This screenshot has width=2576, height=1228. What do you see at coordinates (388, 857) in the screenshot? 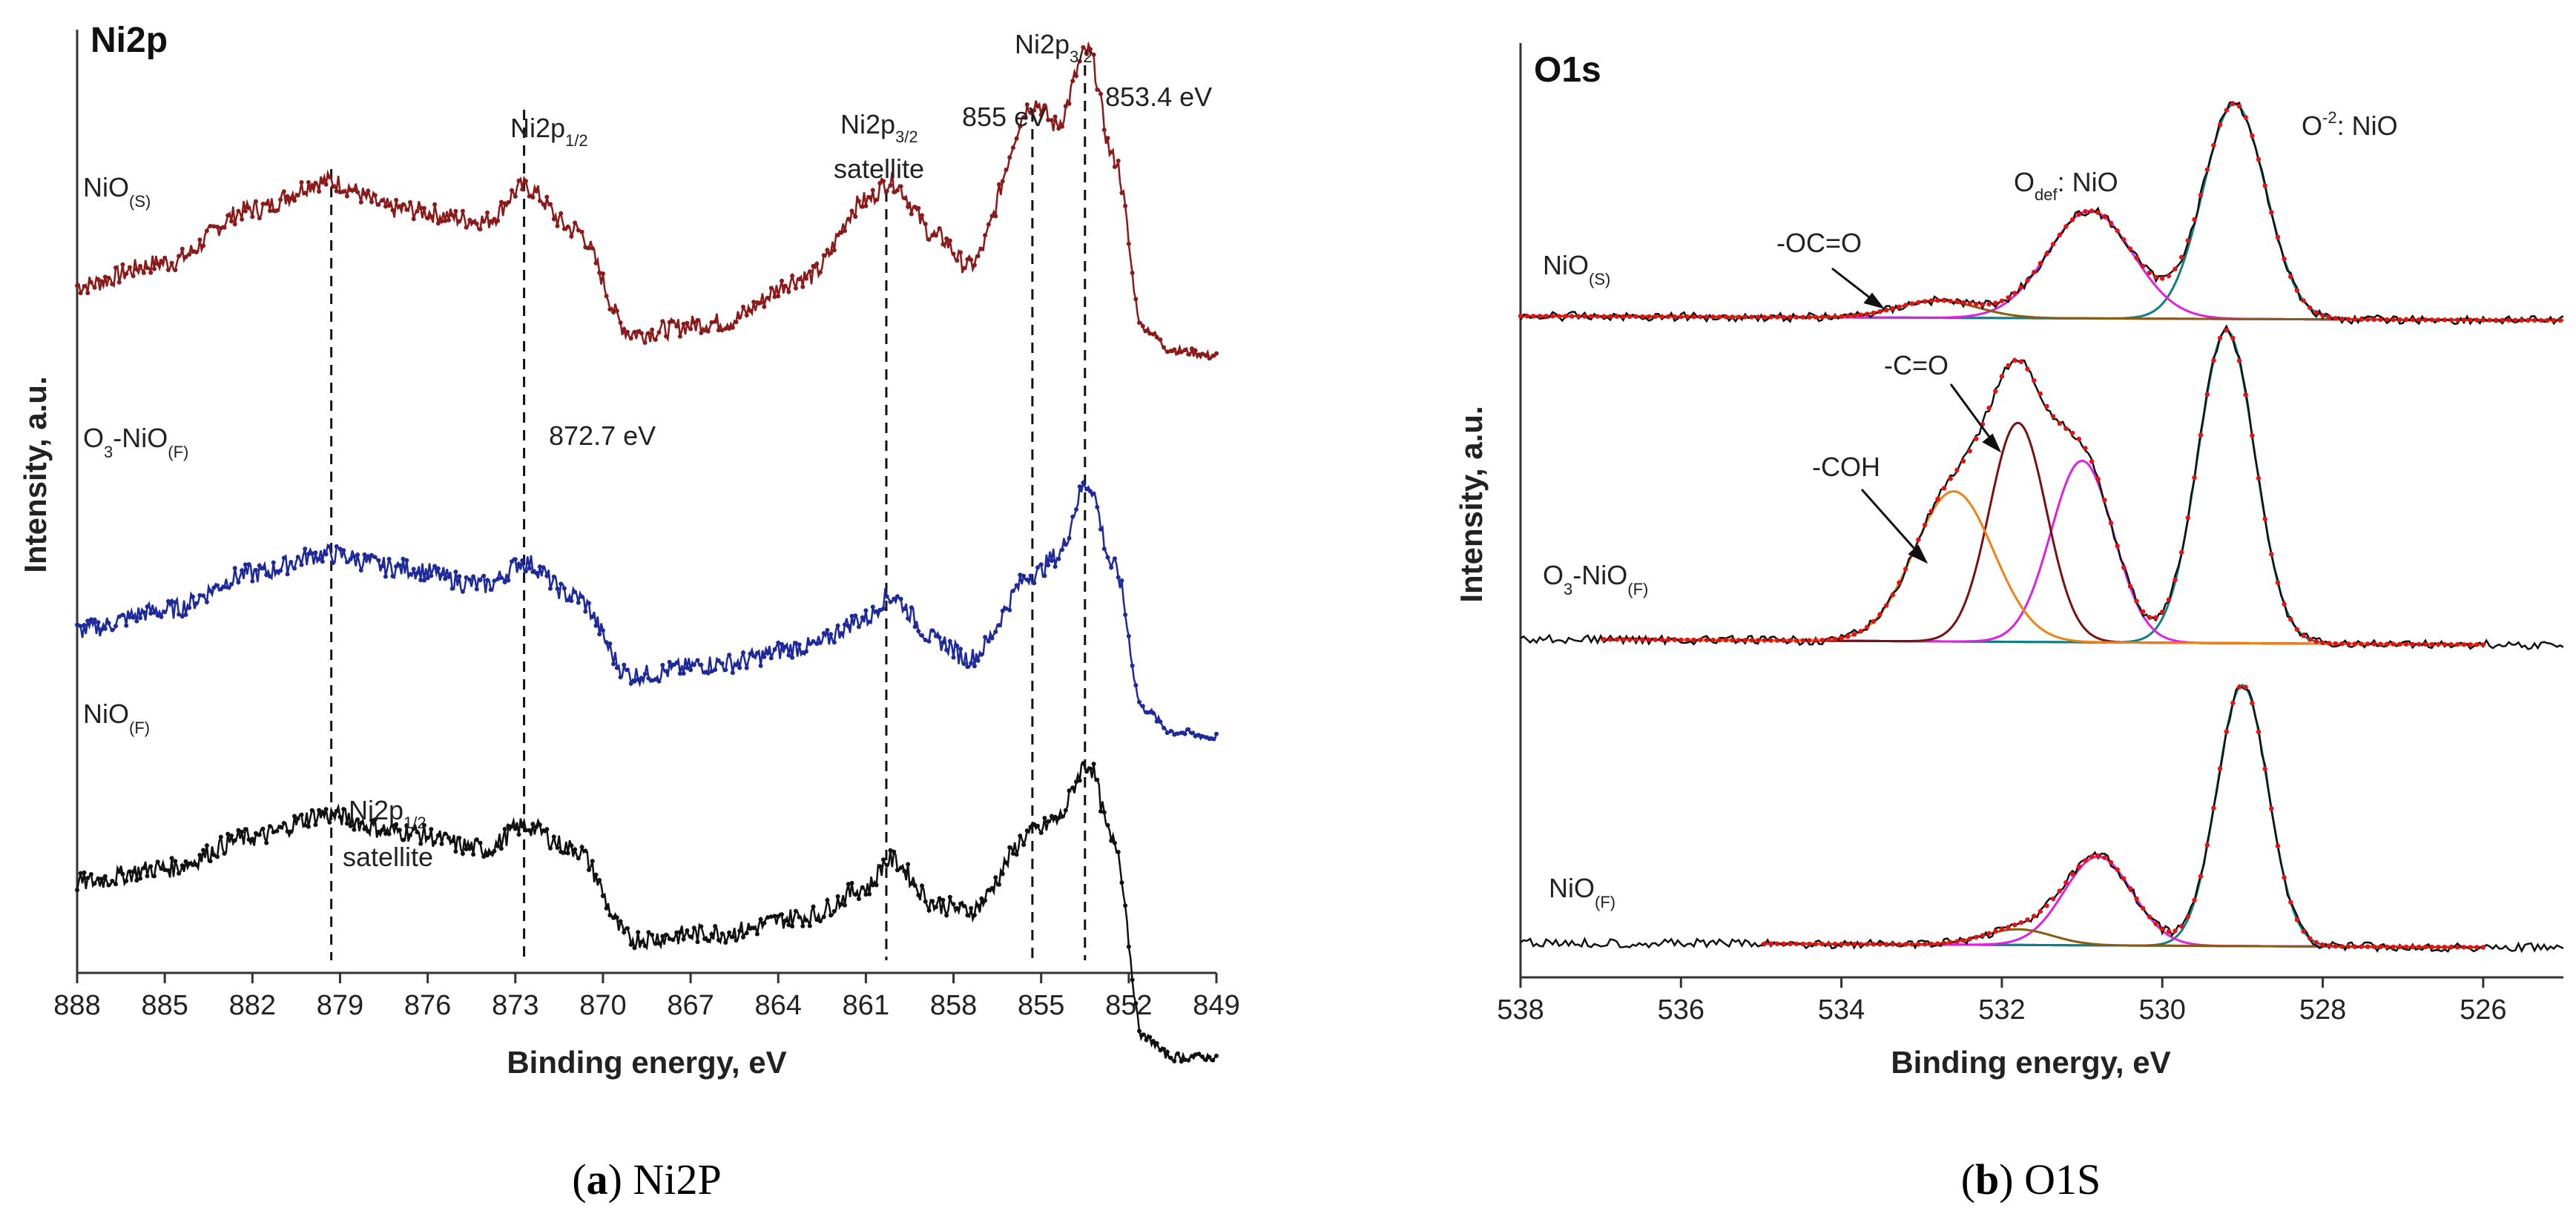
I see `annotation-ni2p12-satellite-line2: satellite` at bounding box center [388, 857].